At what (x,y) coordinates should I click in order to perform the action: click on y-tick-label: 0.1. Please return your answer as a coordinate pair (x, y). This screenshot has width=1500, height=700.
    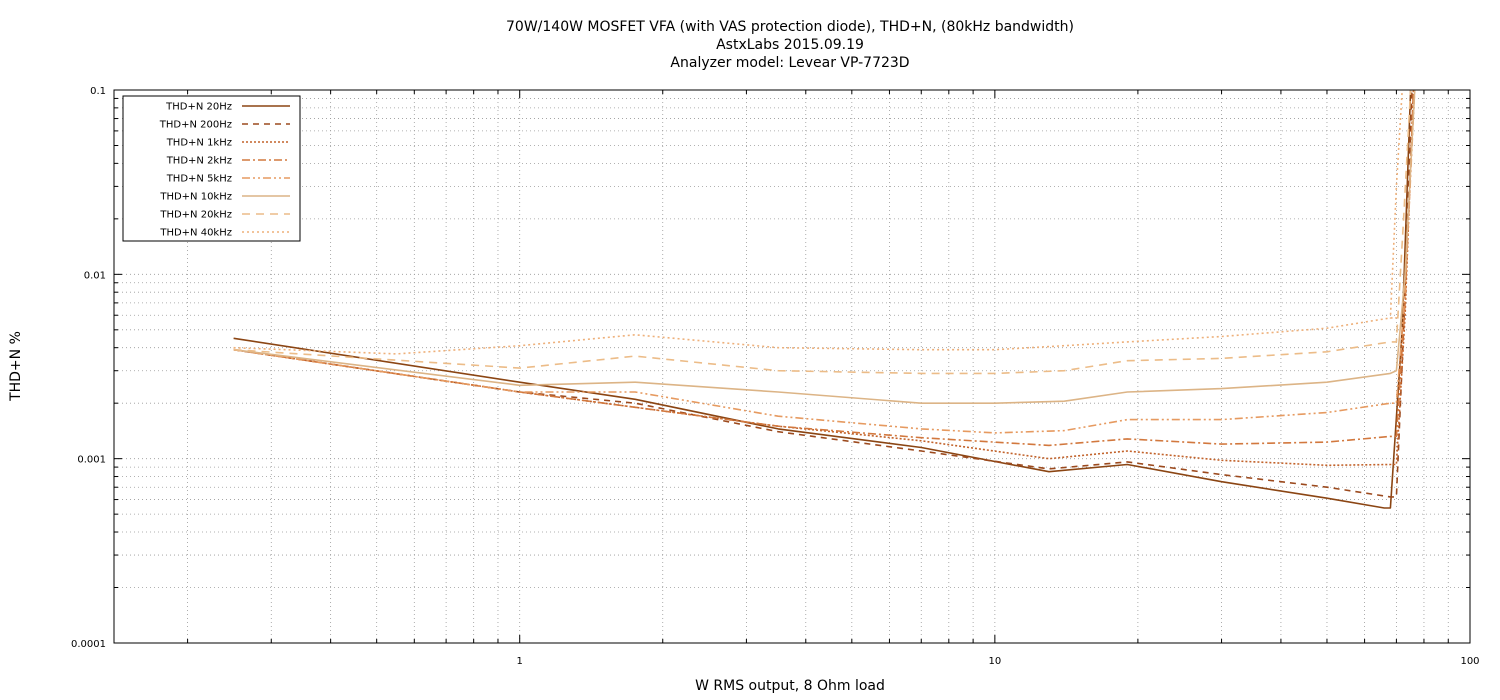
    Looking at the image, I should click on (98, 91).